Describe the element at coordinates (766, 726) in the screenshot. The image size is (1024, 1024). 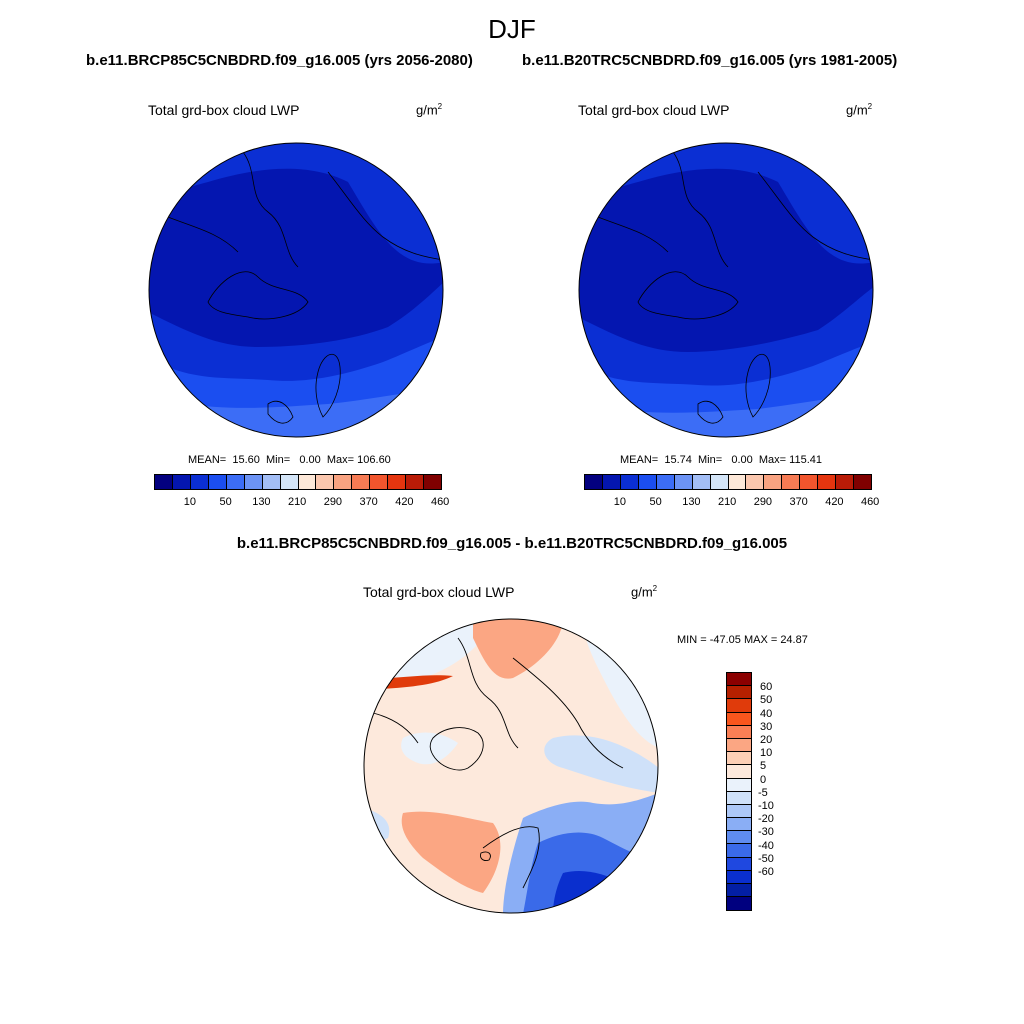
I see `colorbar-tick-label: 30` at that location.